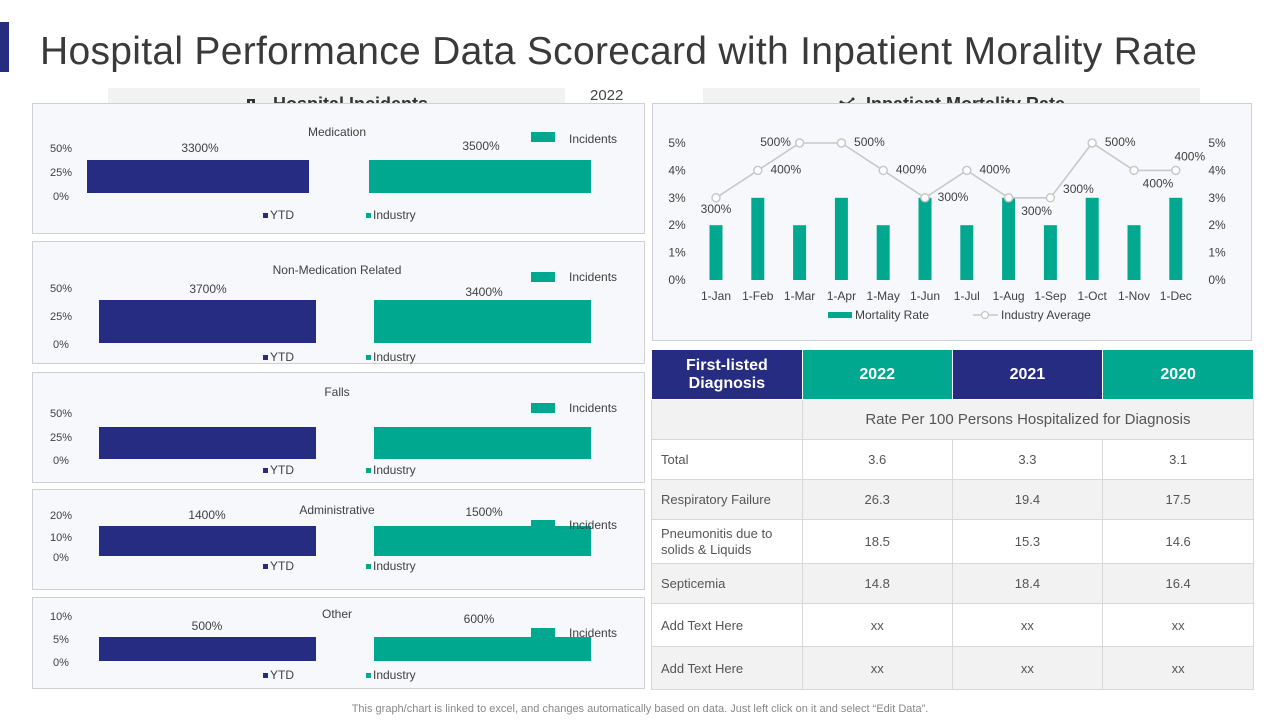 The image size is (1280, 720). Describe the element at coordinates (61, 345) in the screenshot. I see `y-tick-label: 0%` at that location.